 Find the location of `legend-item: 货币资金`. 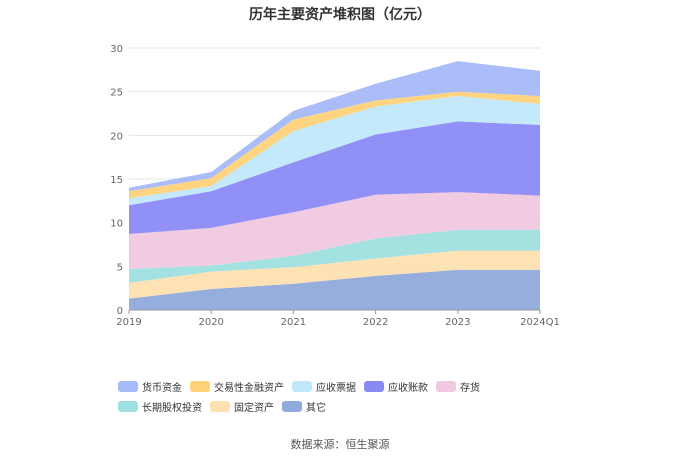

legend-item: 货币资金 is located at coordinates (150, 386).